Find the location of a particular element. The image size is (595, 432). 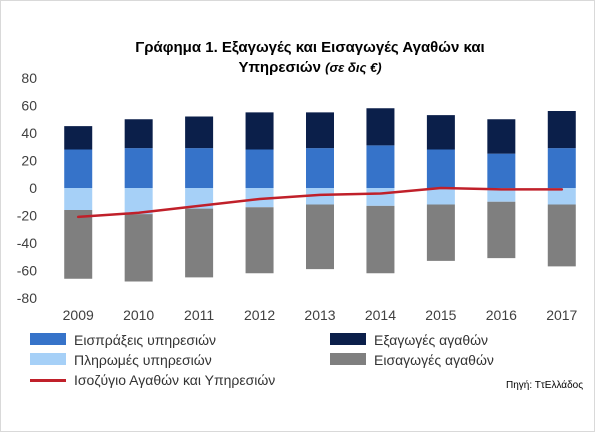

y-tick-label: 0 is located at coordinates (33, 188).